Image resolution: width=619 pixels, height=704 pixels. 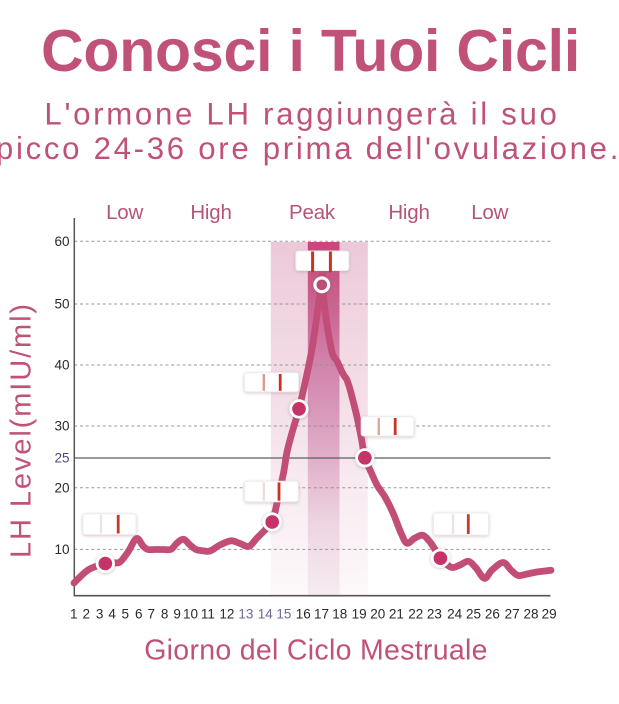 What do you see at coordinates (61, 426) in the screenshot?
I see `svg-text: 30` at bounding box center [61, 426].